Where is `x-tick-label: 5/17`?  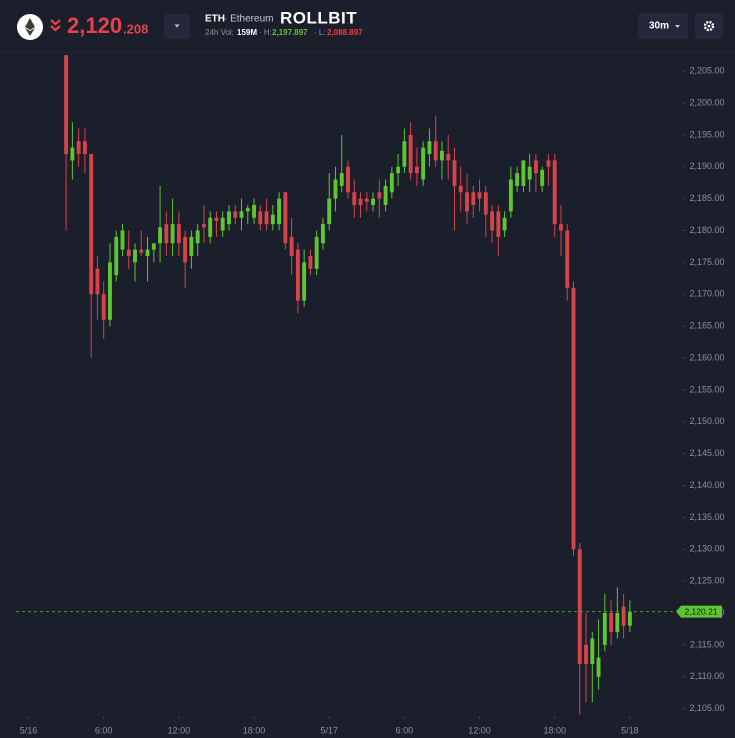
x-tick-label: 5/17 is located at coordinates (329, 730).